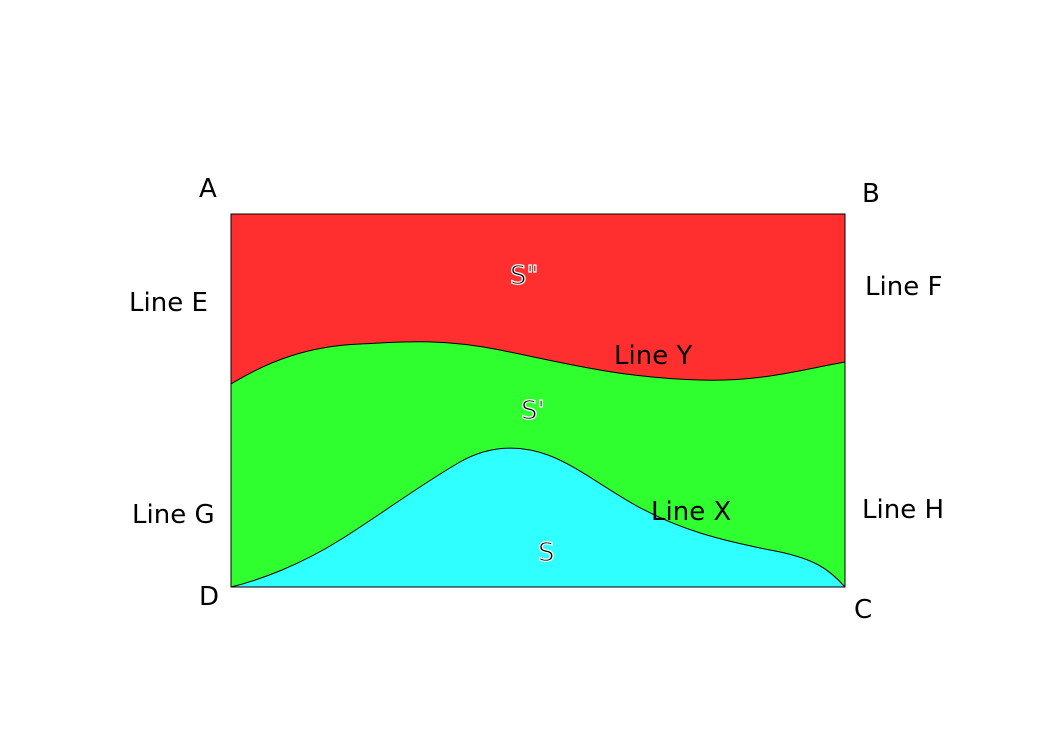  What do you see at coordinates (691, 512) in the screenshot?
I see `curve-label-line-x: Line X` at bounding box center [691, 512].